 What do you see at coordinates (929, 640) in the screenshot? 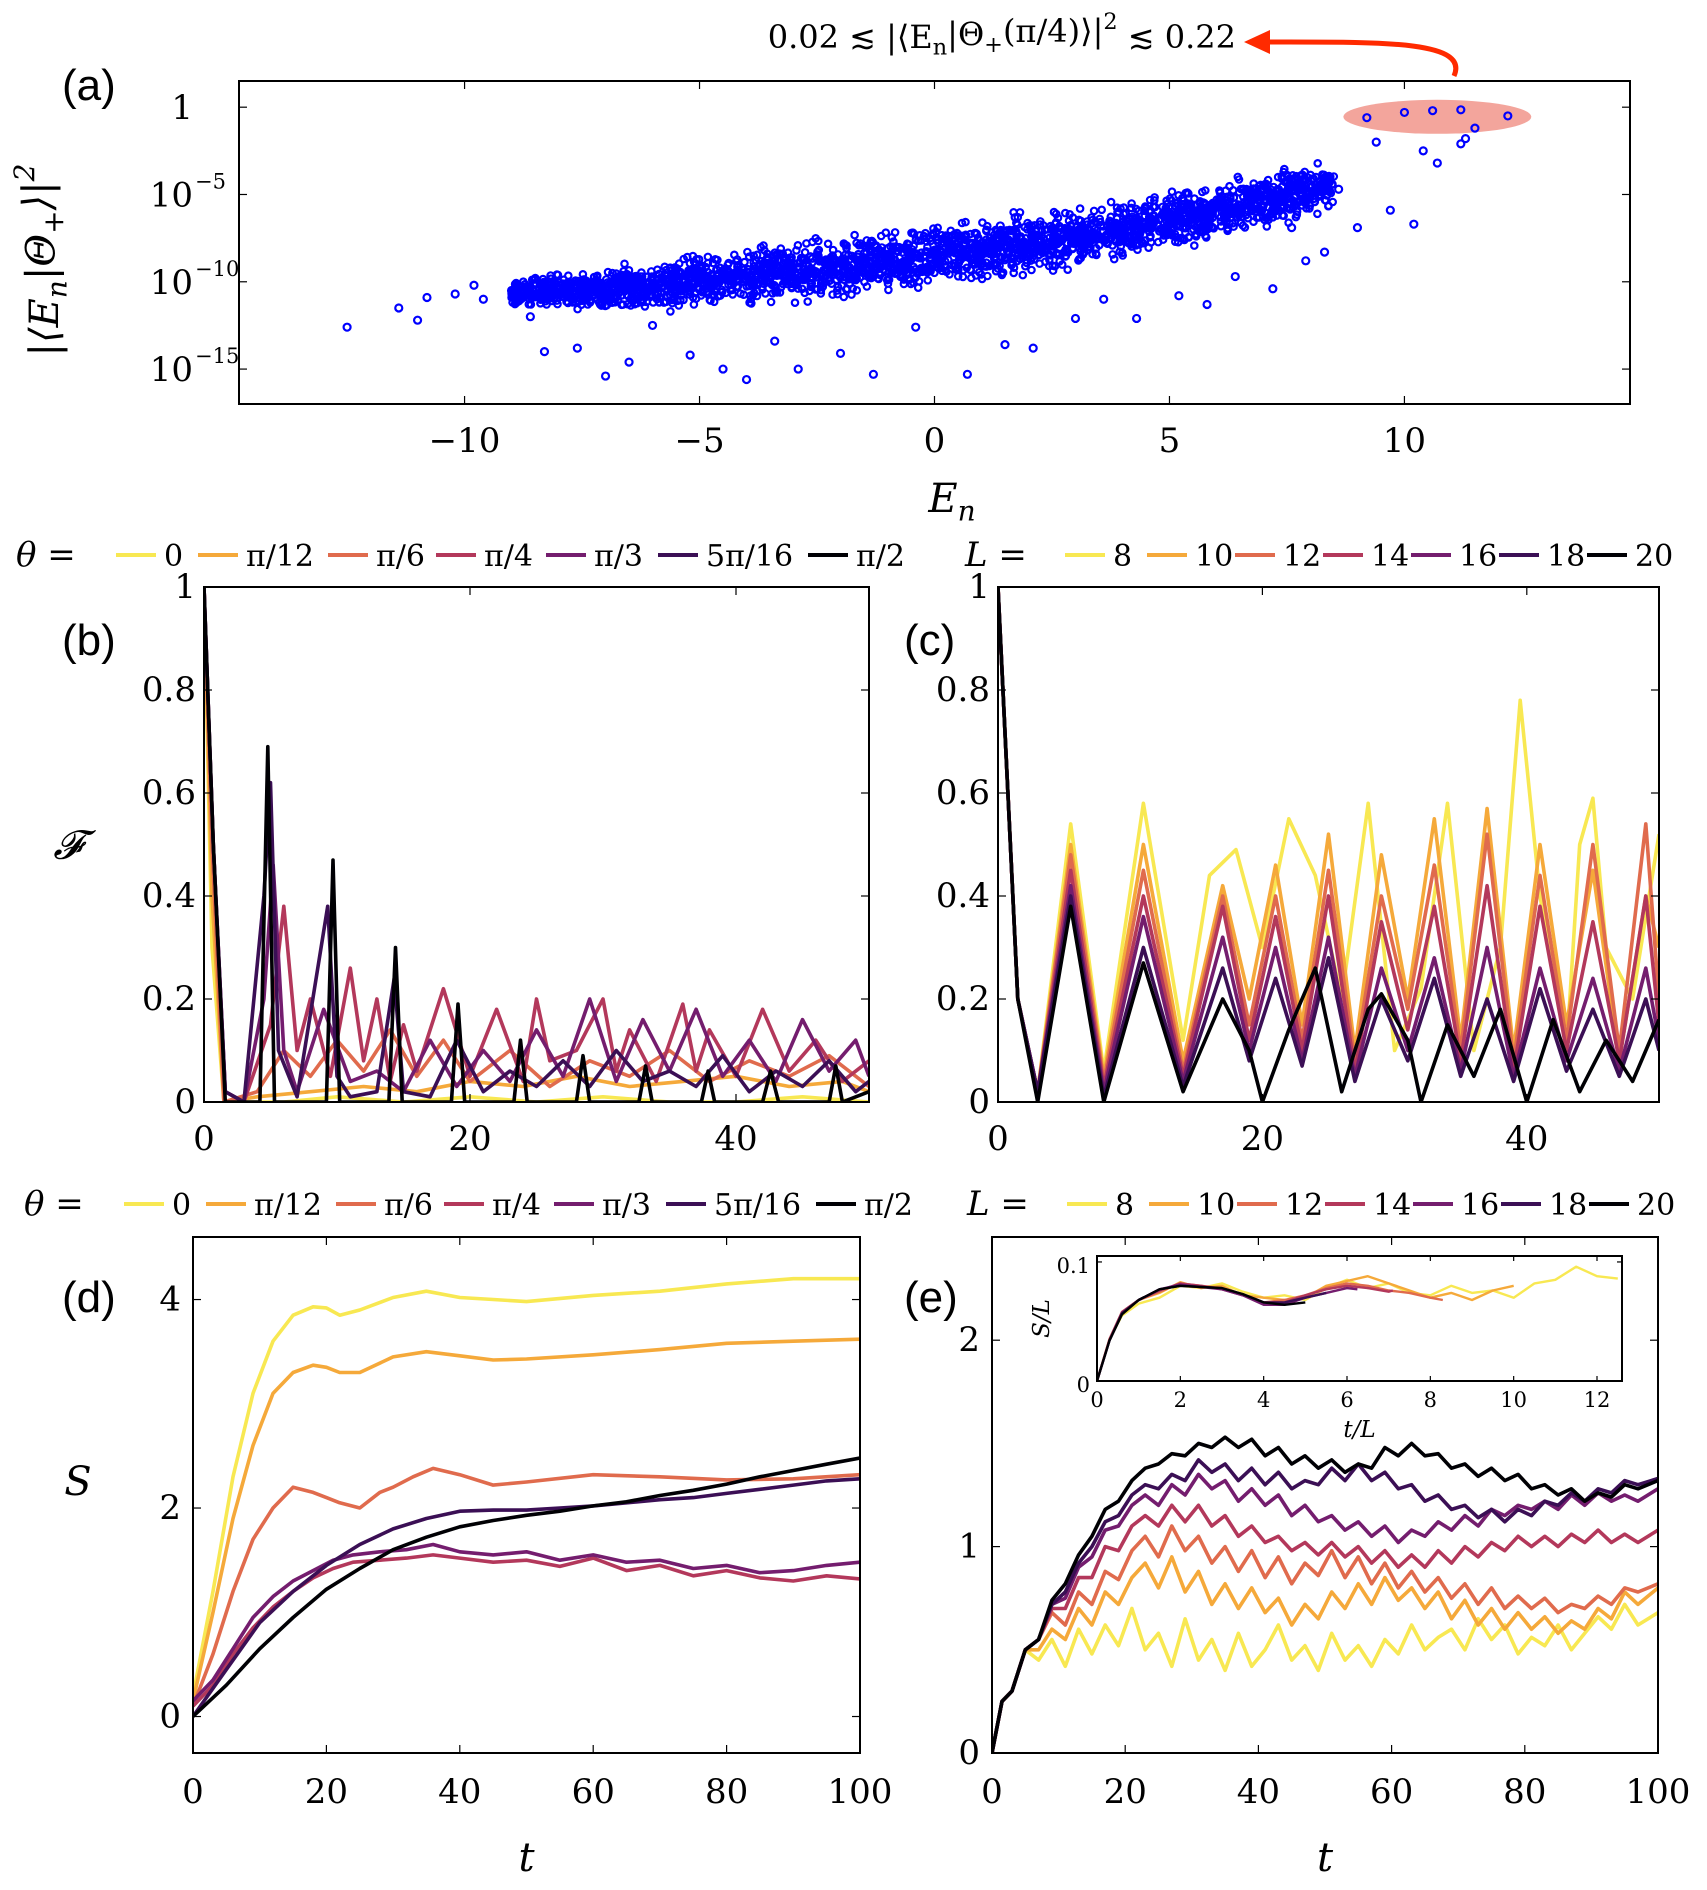
I see `c-panel-label: (c)` at bounding box center [929, 640].